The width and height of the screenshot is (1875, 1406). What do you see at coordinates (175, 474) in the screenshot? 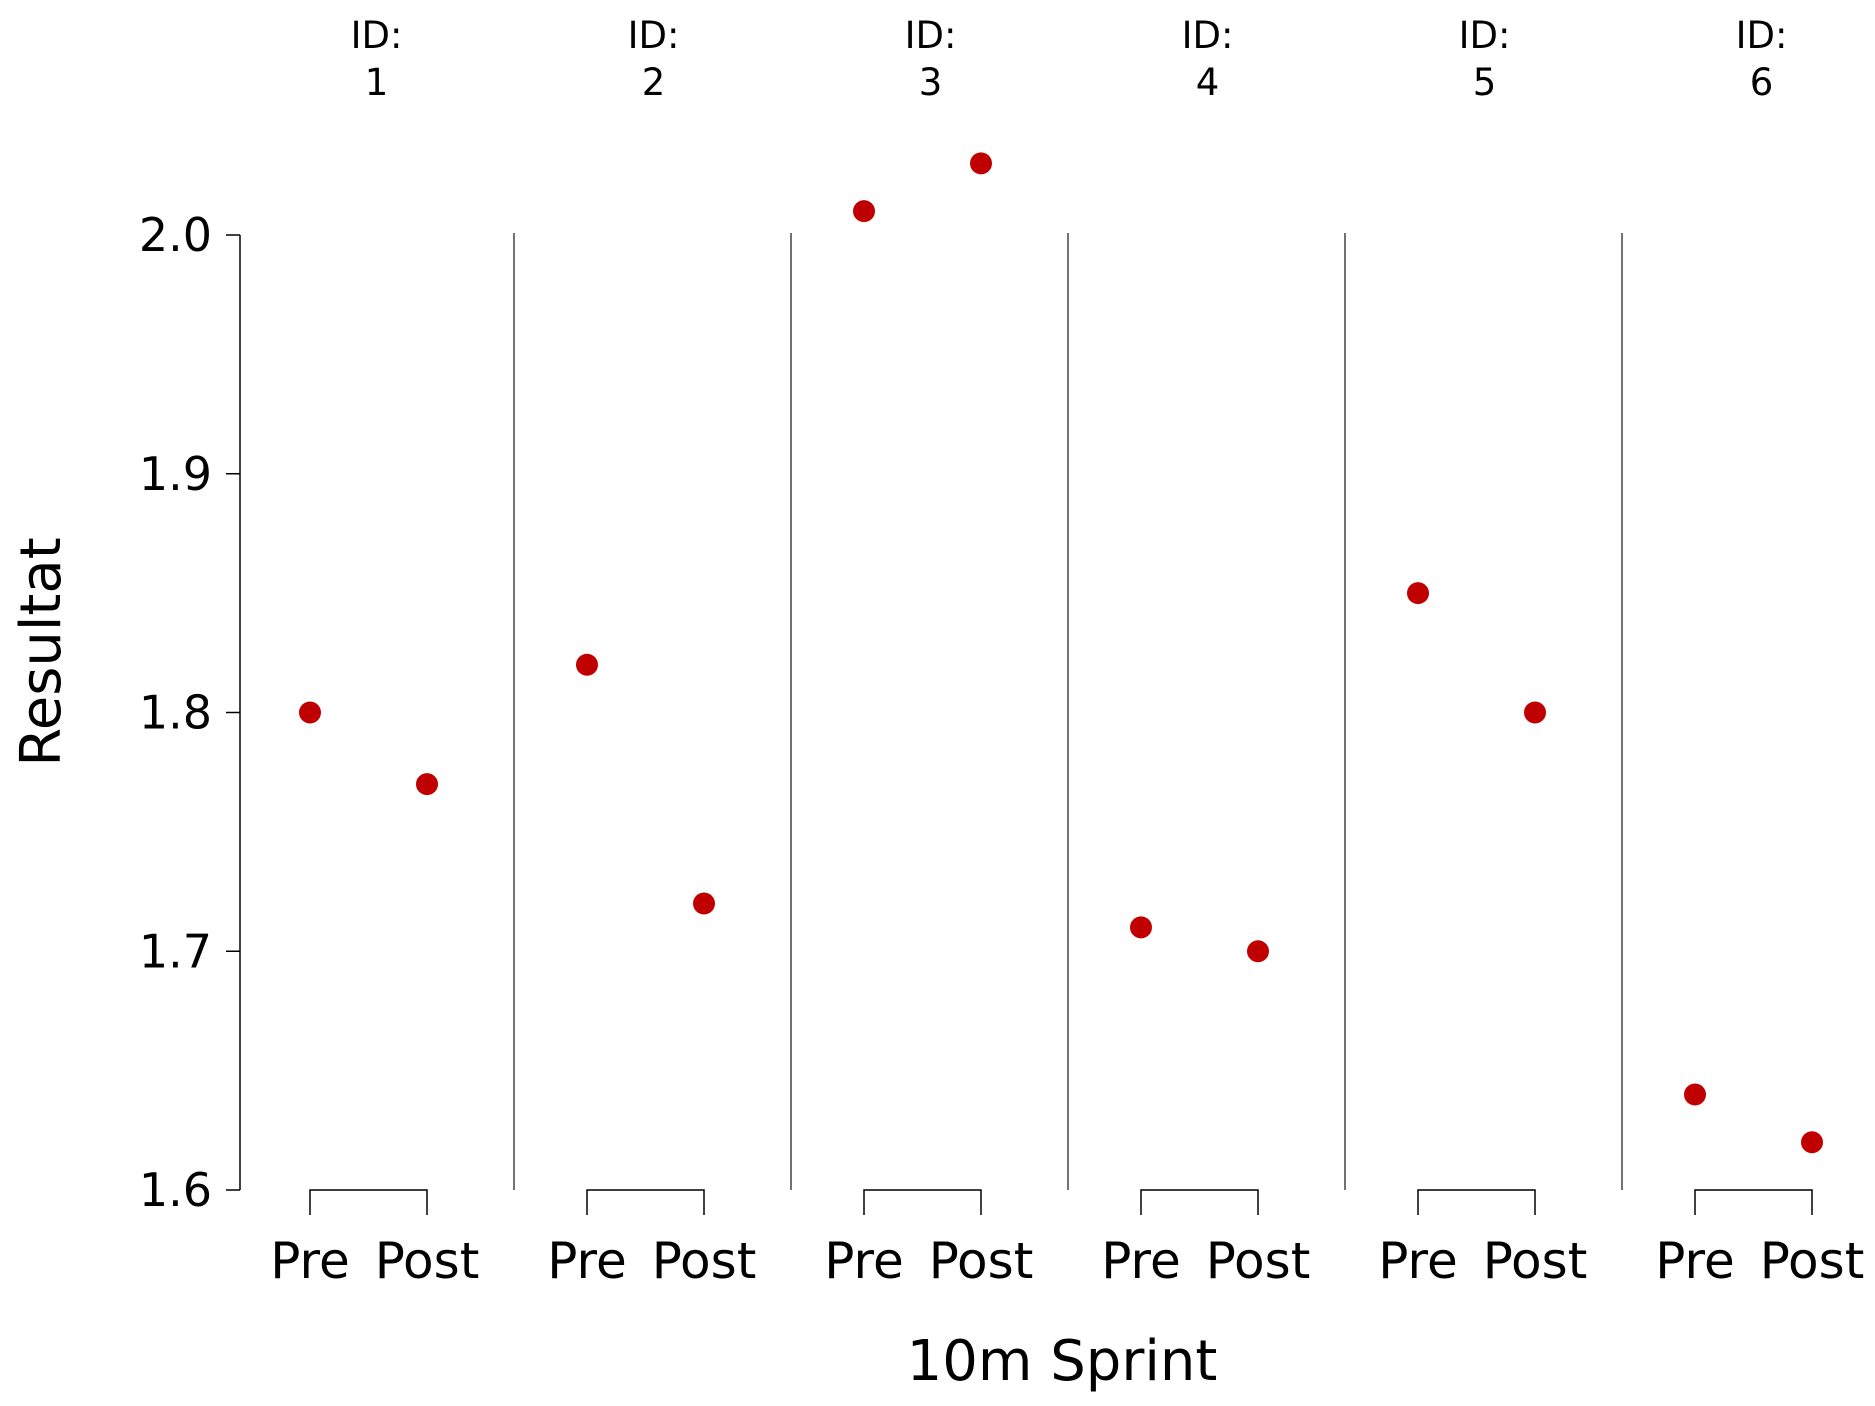
I see `y-tick-label: 1.9` at bounding box center [175, 474].